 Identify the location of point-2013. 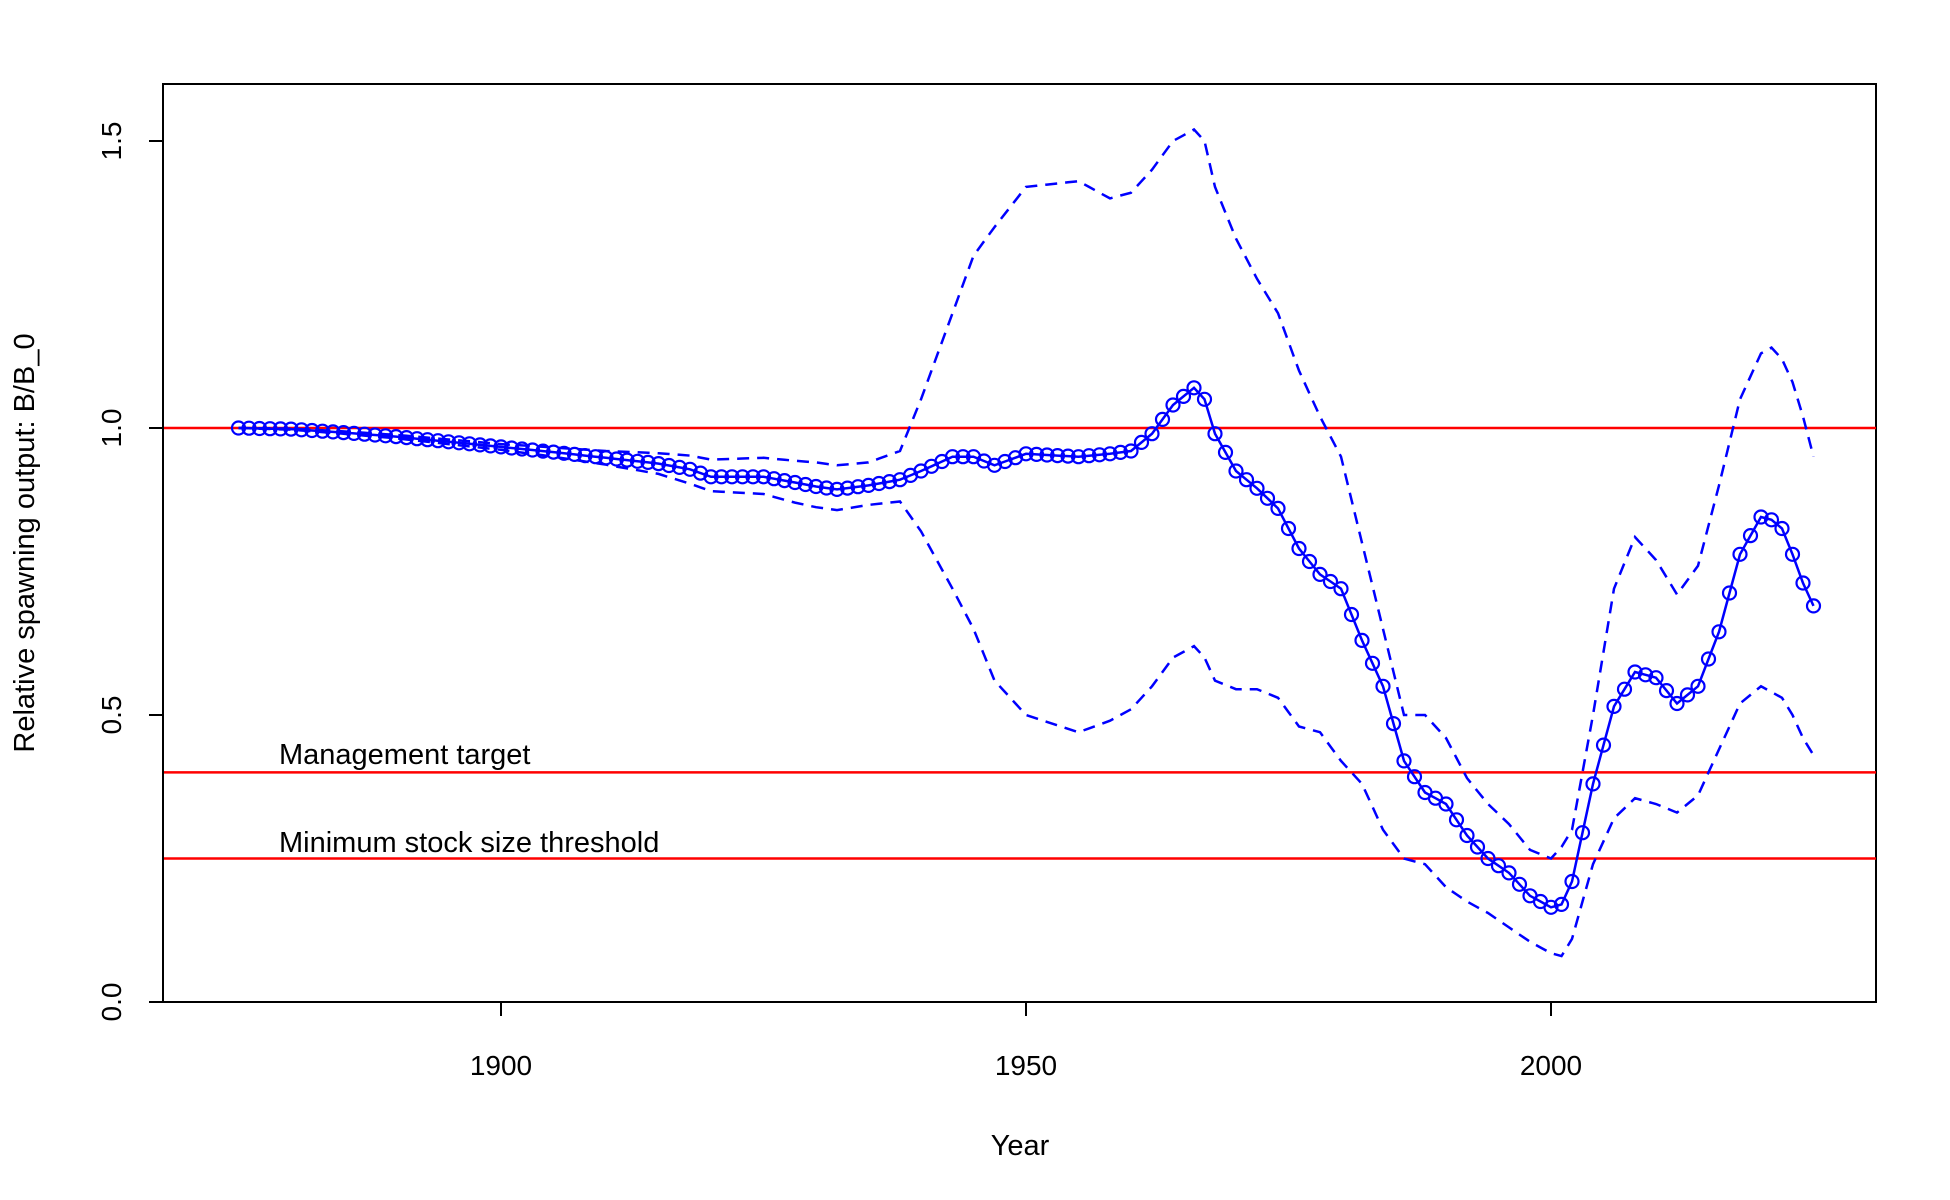
(1687, 695).